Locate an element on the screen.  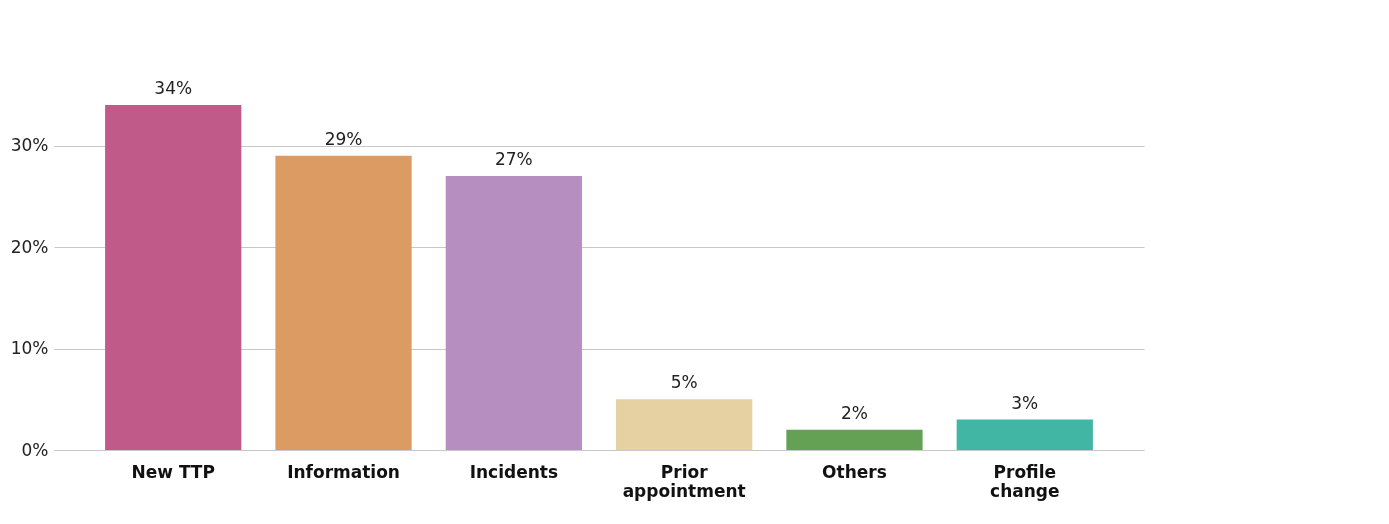
data-label: 2% is located at coordinates (854, 412).